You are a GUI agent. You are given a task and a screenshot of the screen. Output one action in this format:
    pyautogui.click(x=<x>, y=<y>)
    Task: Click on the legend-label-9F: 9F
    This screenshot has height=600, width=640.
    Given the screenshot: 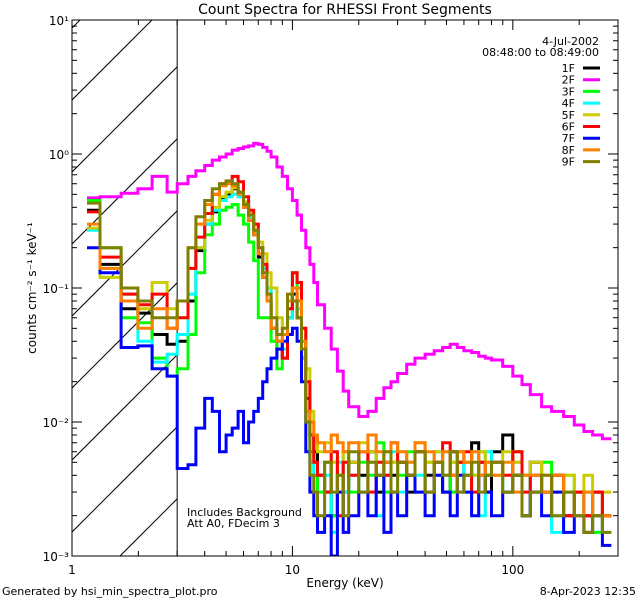 What is the action you would take?
    pyautogui.click(x=568, y=162)
    